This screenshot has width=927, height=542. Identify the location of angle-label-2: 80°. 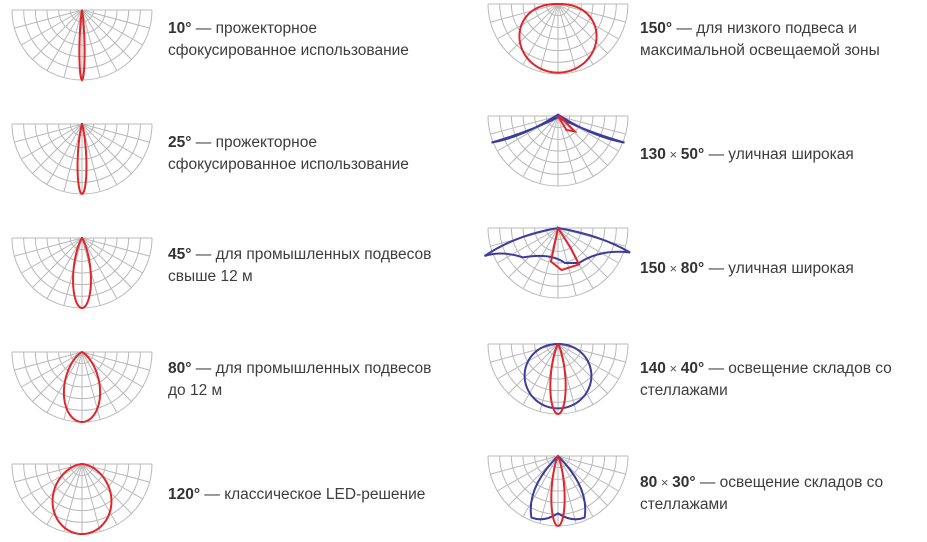
(692, 268).